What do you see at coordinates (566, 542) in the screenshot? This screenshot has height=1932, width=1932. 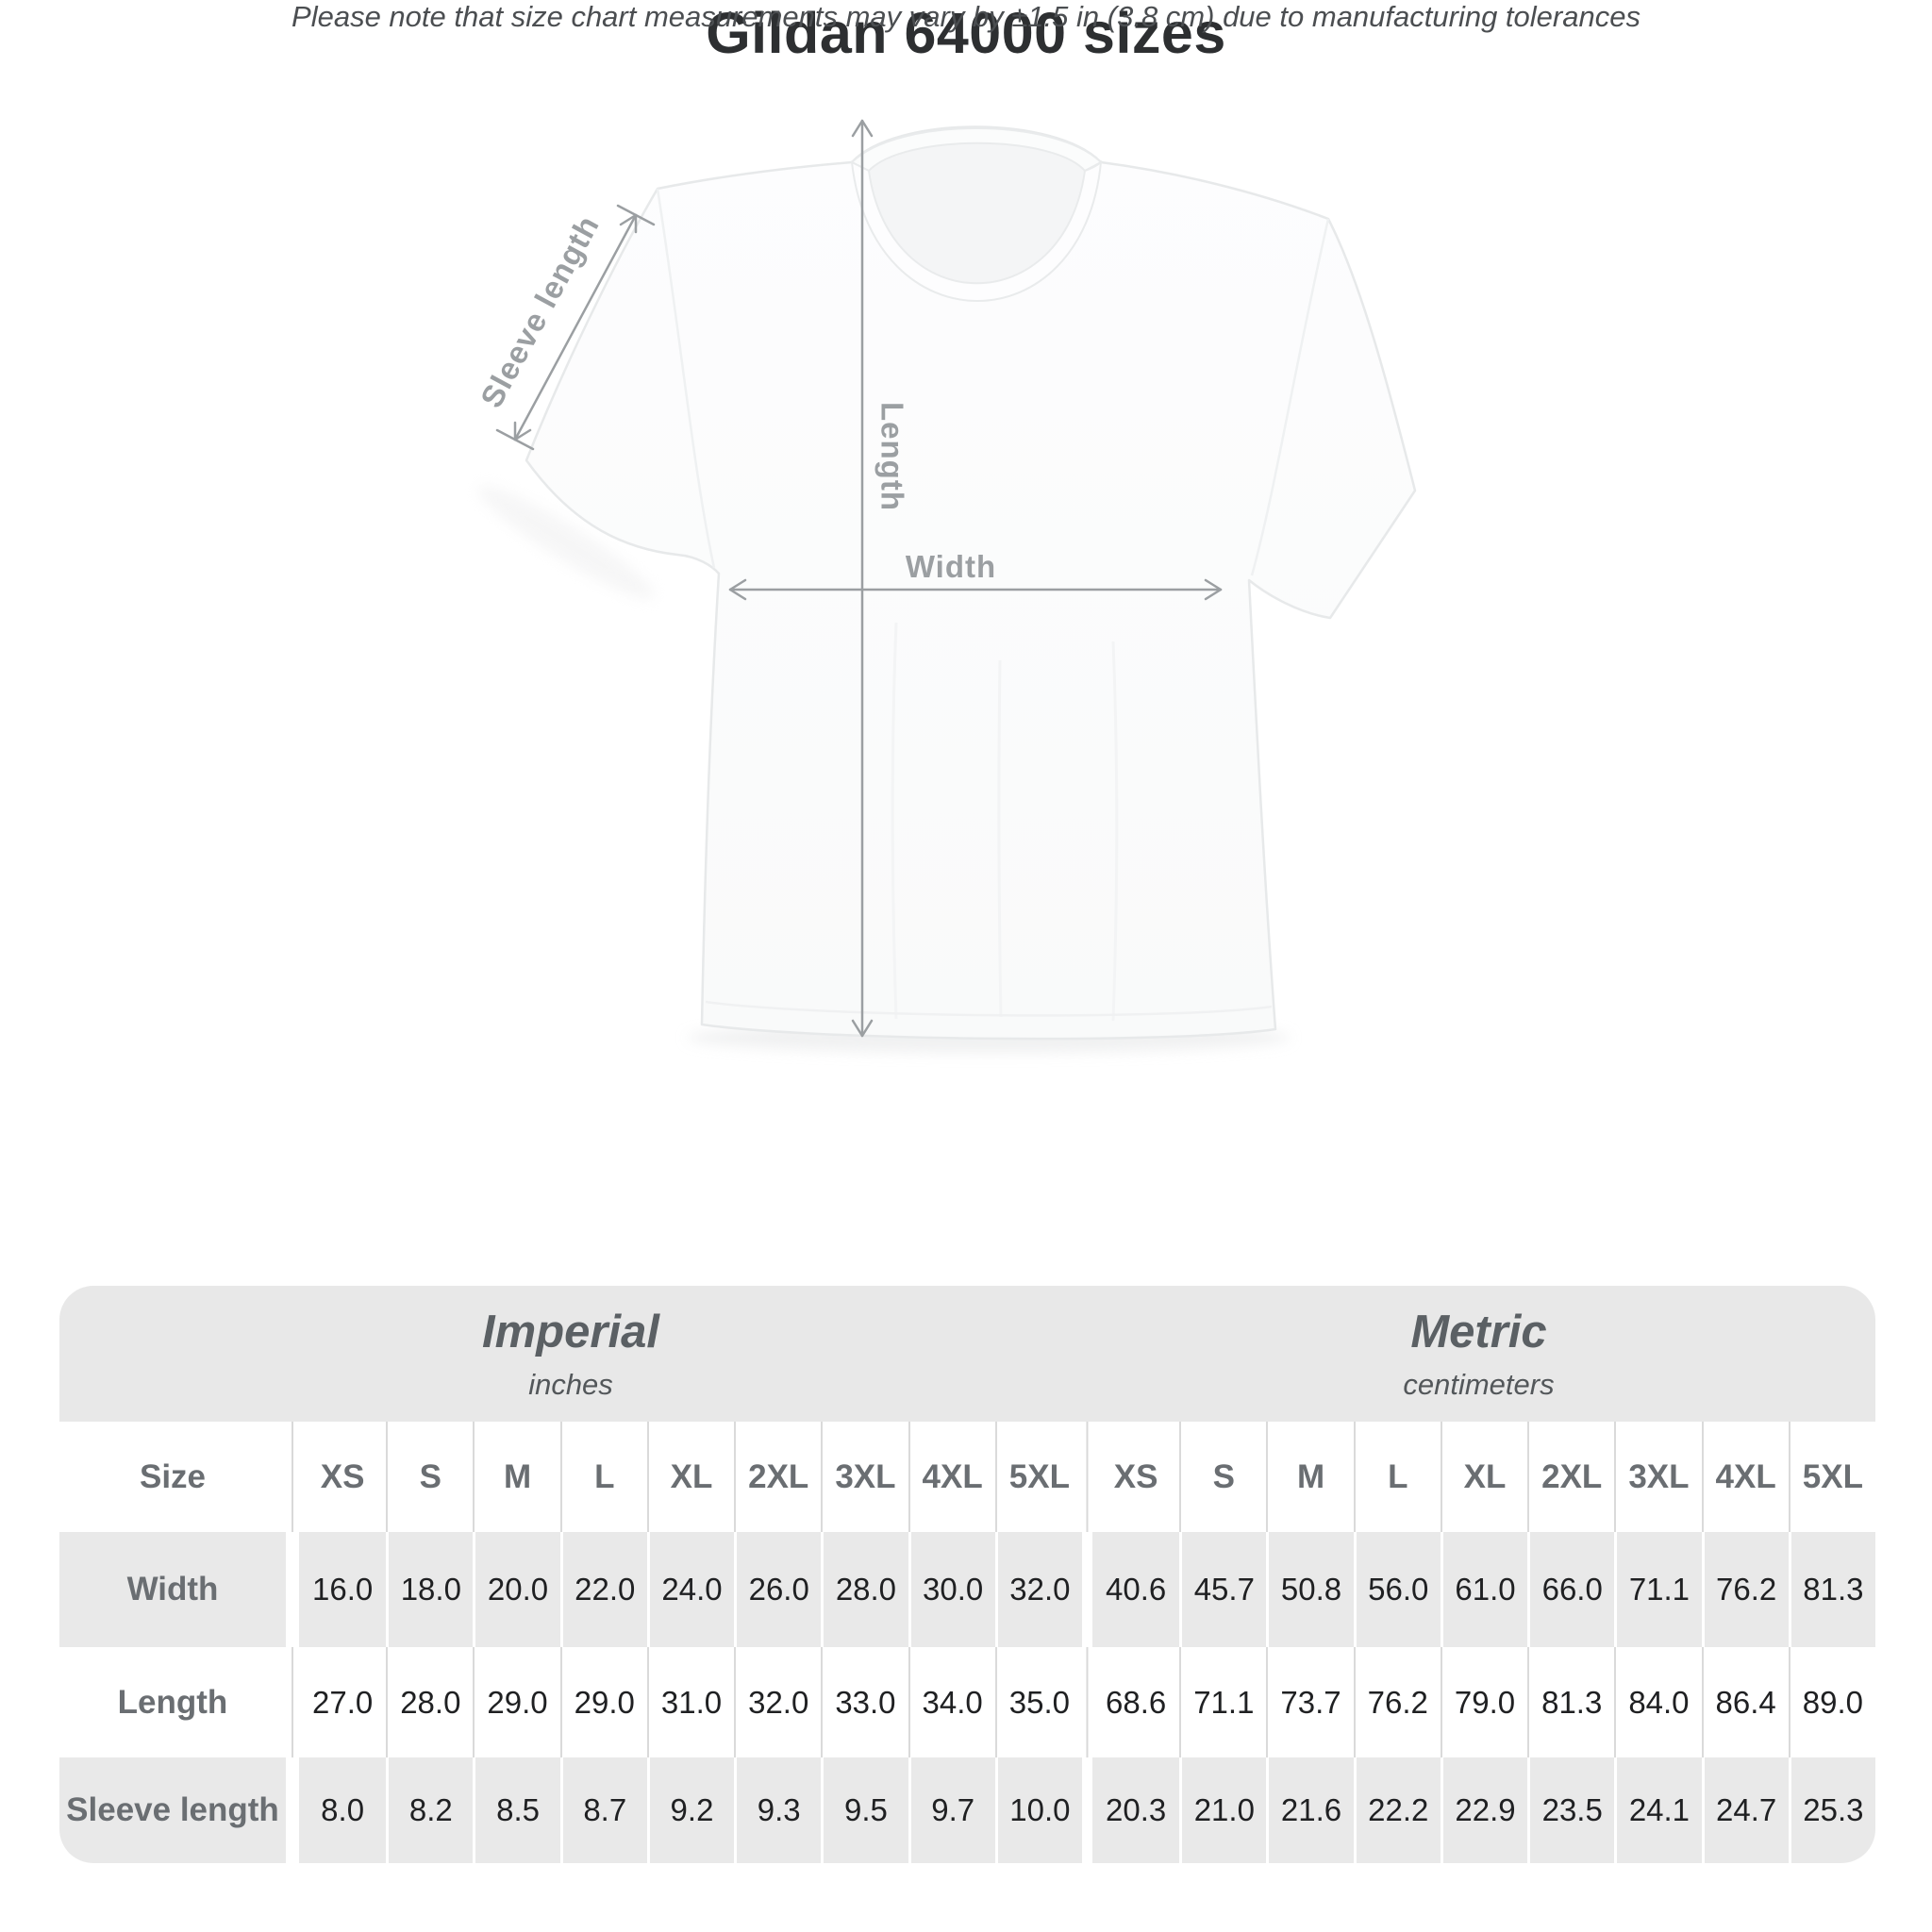 I see `sleeve-shadow` at bounding box center [566, 542].